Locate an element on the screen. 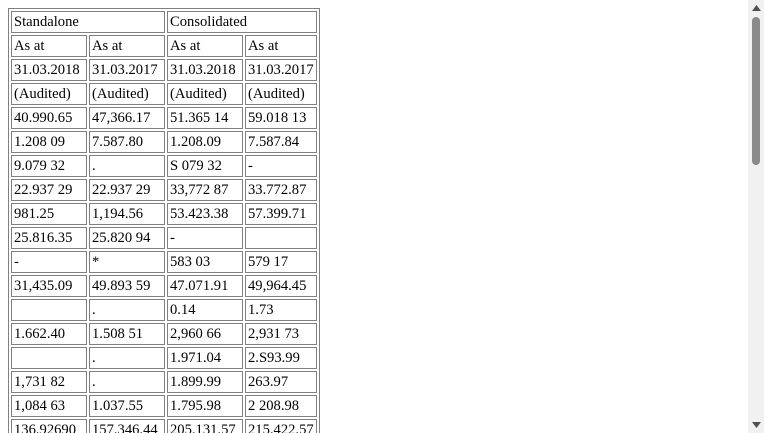 Image resolution: width=764 pixels, height=433 pixels. vertical-scrollbar is located at coordinates (756, 216).